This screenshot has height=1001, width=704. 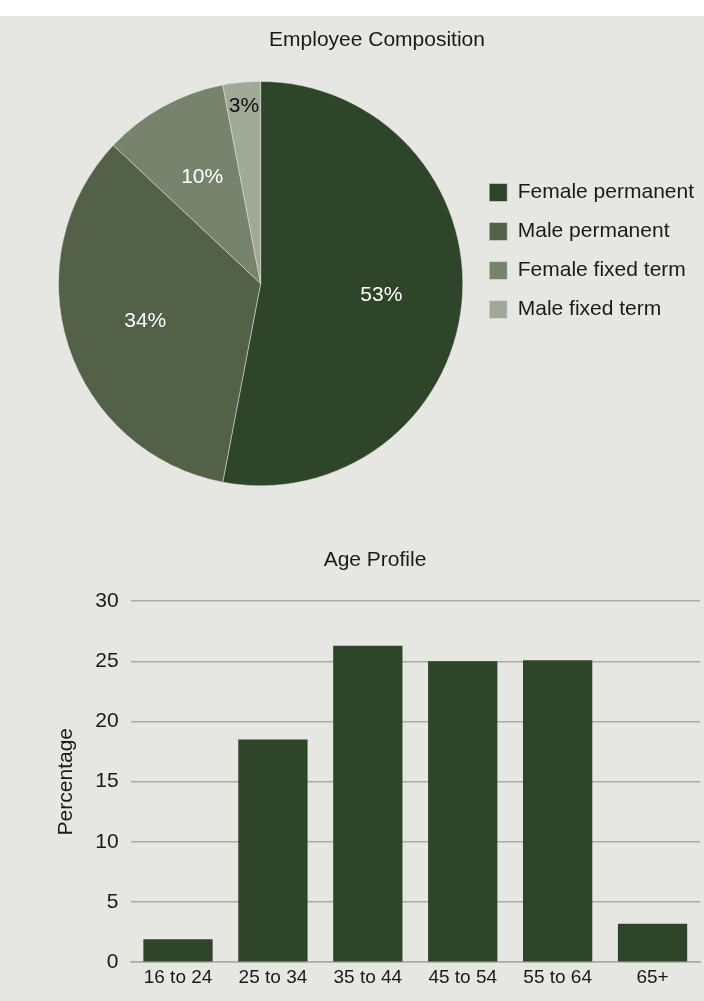 What do you see at coordinates (178, 976) in the screenshot?
I see `x-tick-label: 16 to 24` at bounding box center [178, 976].